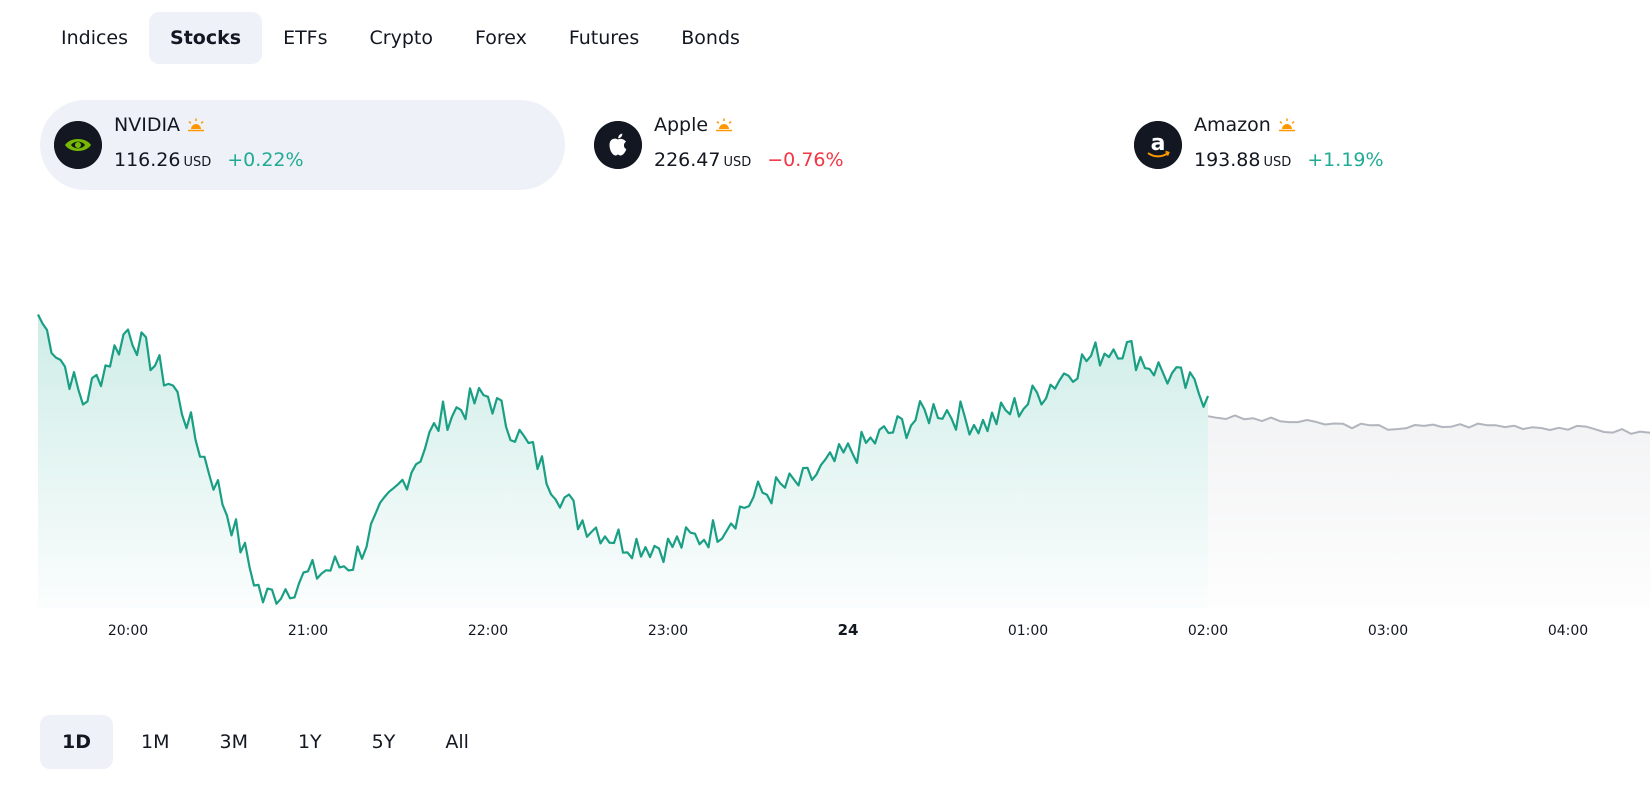 Image resolution: width=1650 pixels, height=785 pixels. Describe the element at coordinates (383, 742) in the screenshot. I see `range-5y: 5Y` at that location.